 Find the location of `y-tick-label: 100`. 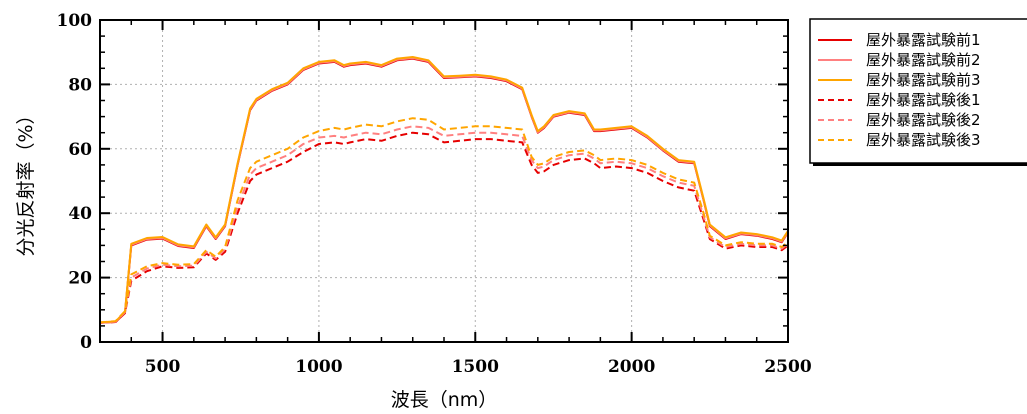

y-tick-label: 100 is located at coordinates (75, 21).